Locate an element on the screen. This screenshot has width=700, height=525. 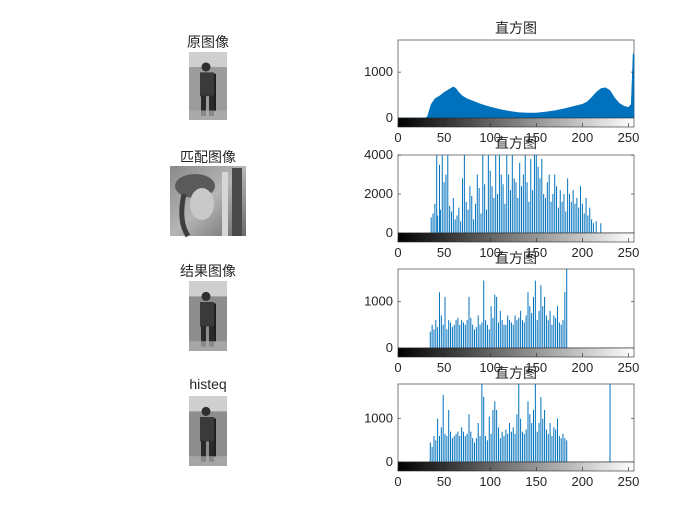
y-tick-label: 2000 is located at coordinates (378, 193).